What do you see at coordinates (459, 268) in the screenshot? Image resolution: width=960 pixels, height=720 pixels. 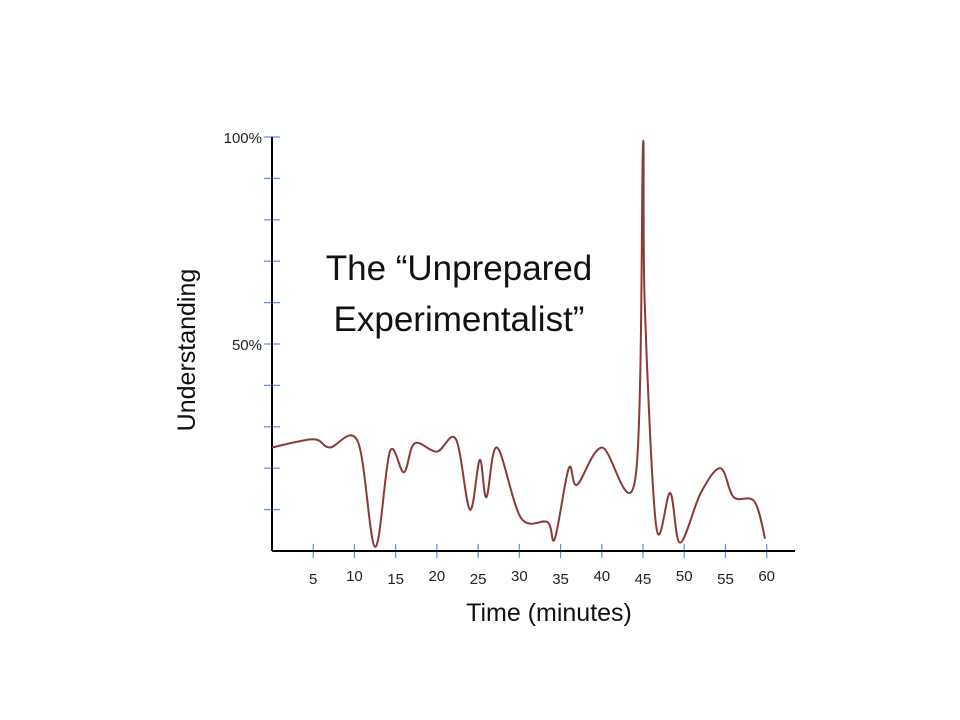 I see `chart-title-line-1: The “Unprepared` at bounding box center [459, 268].